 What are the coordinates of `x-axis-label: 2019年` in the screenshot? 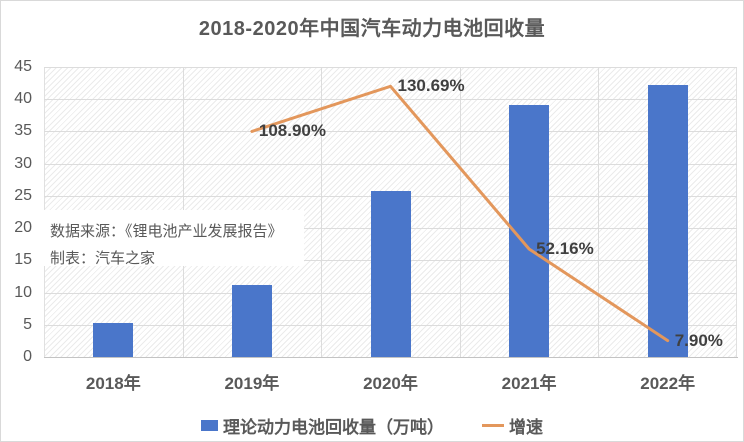 It's located at (252, 383).